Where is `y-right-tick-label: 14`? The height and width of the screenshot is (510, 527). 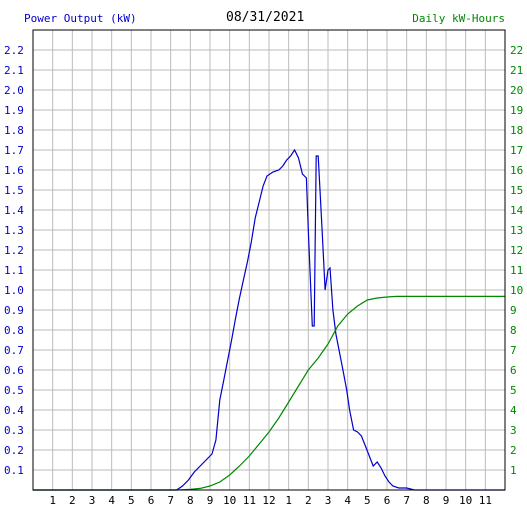 y-right-tick-label: 14 is located at coordinates (517, 210).